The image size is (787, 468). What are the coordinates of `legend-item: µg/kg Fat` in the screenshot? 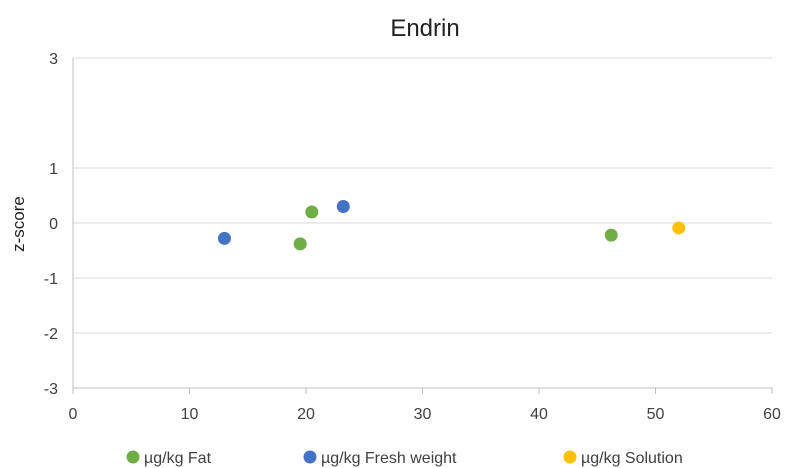 It's located at (169, 458).